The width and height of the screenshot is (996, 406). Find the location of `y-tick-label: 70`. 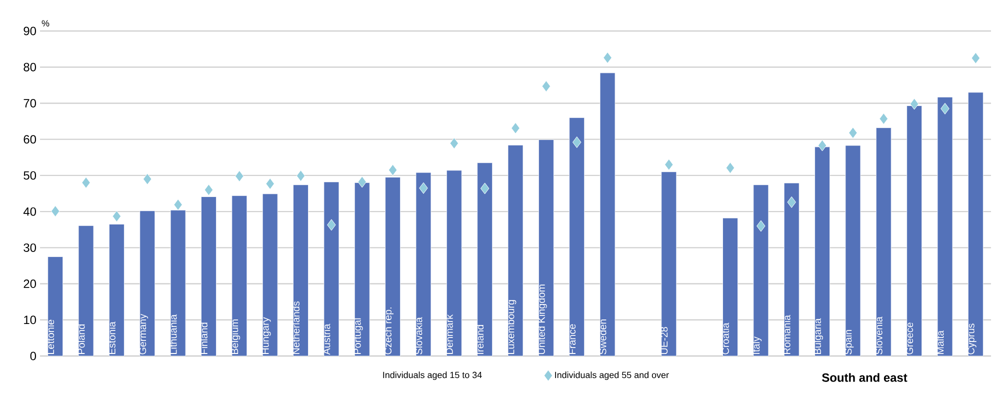

y-tick-label: 70 is located at coordinates (30, 103).